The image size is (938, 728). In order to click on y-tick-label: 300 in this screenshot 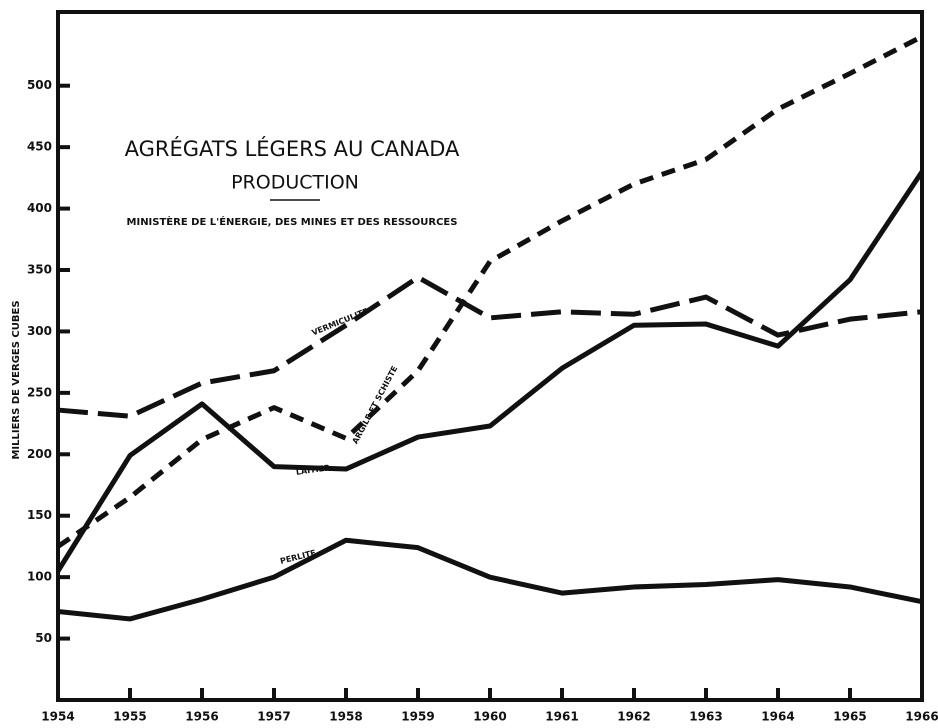, I will do `click(39, 331)`.